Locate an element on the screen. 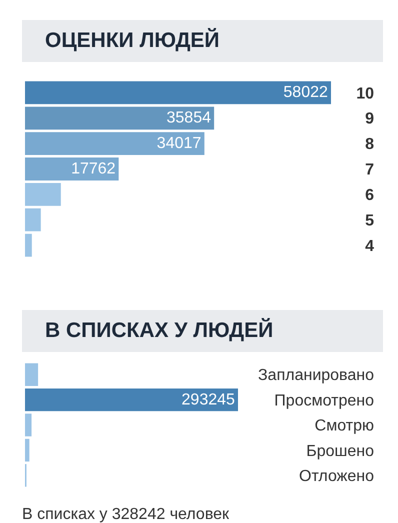 The width and height of the screenshot is (398, 523). data-label: 293245 is located at coordinates (208, 399).